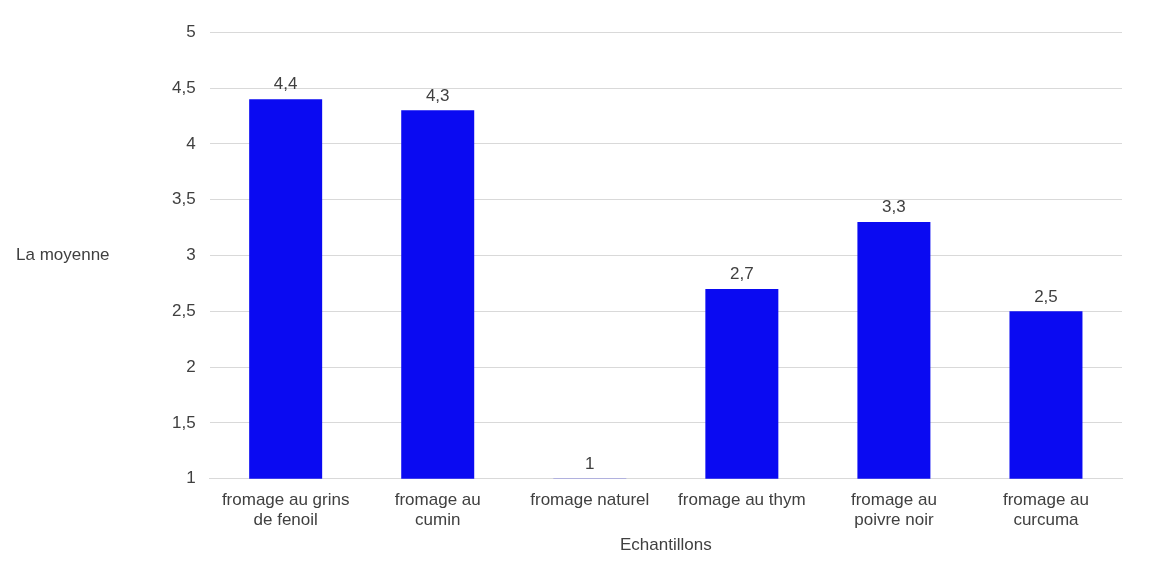  I want to click on y-tick-label: 3,5, so click(183, 199).